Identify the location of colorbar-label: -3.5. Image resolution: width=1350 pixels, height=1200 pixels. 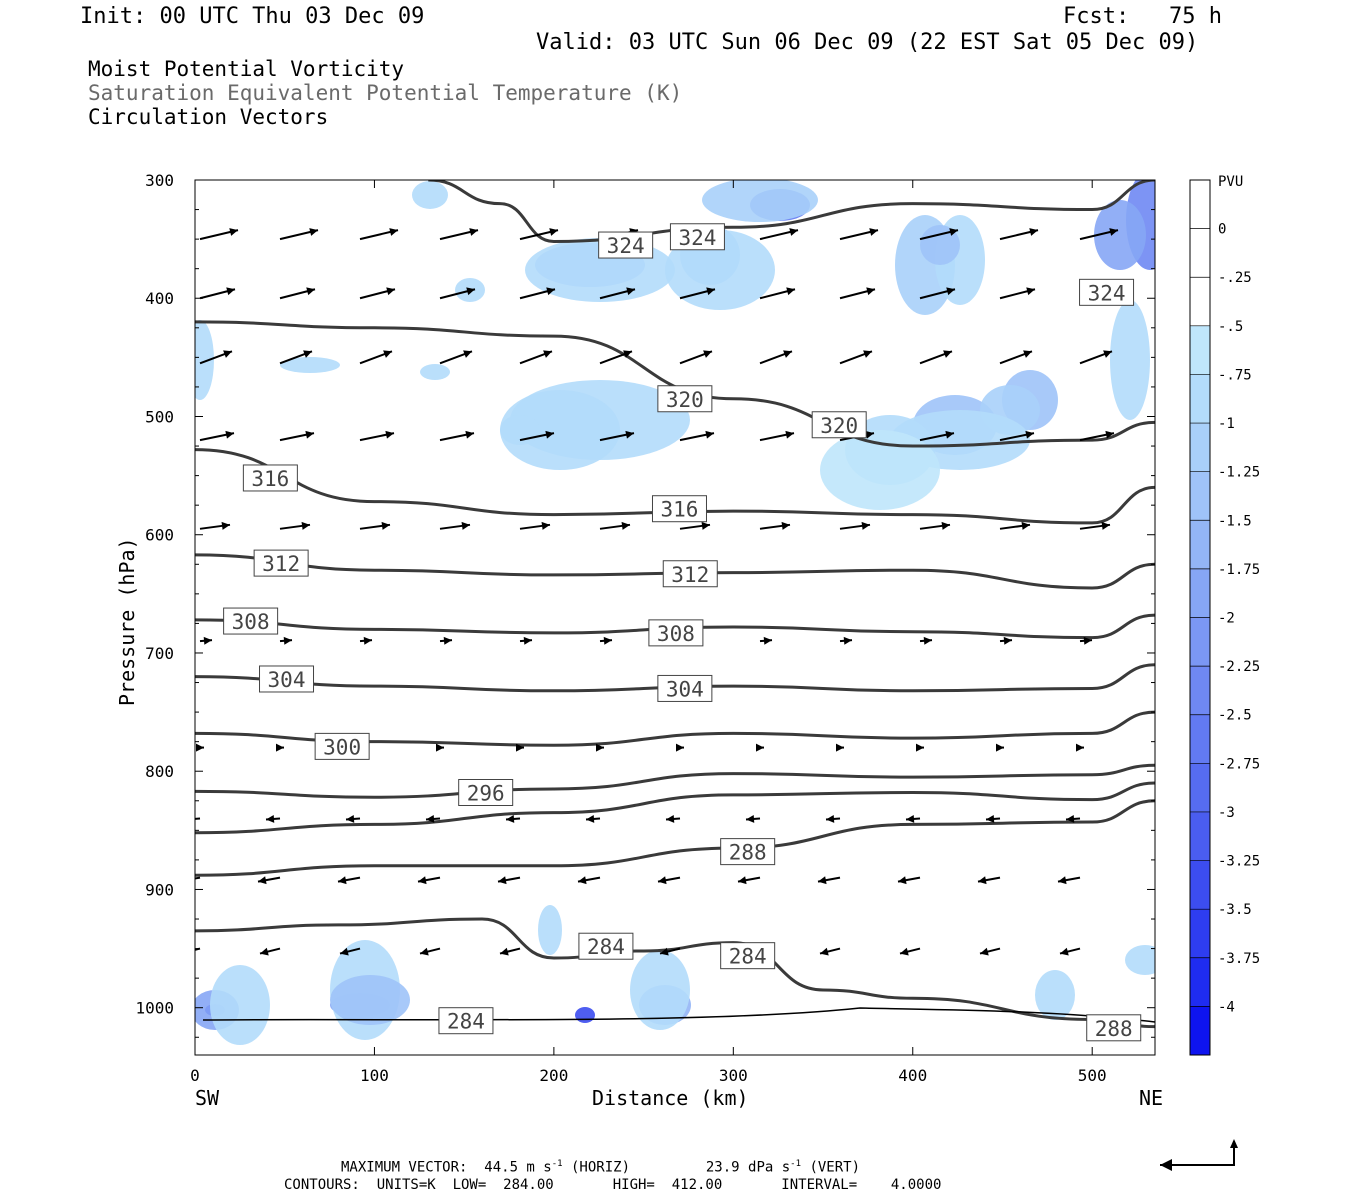
(1235, 910).